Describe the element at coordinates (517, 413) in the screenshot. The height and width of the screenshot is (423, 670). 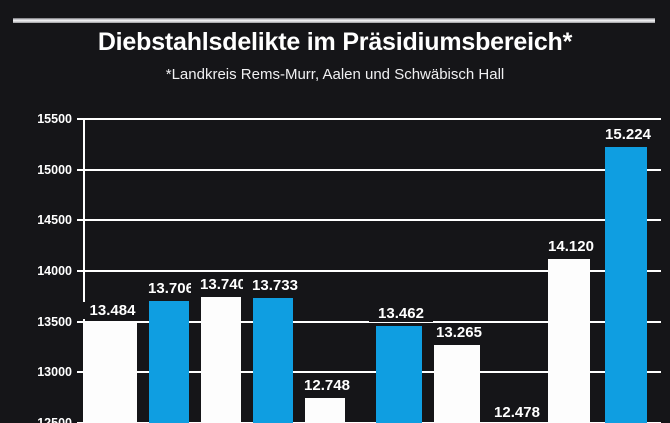
I see `bar-value-label-8: 12.478` at that location.